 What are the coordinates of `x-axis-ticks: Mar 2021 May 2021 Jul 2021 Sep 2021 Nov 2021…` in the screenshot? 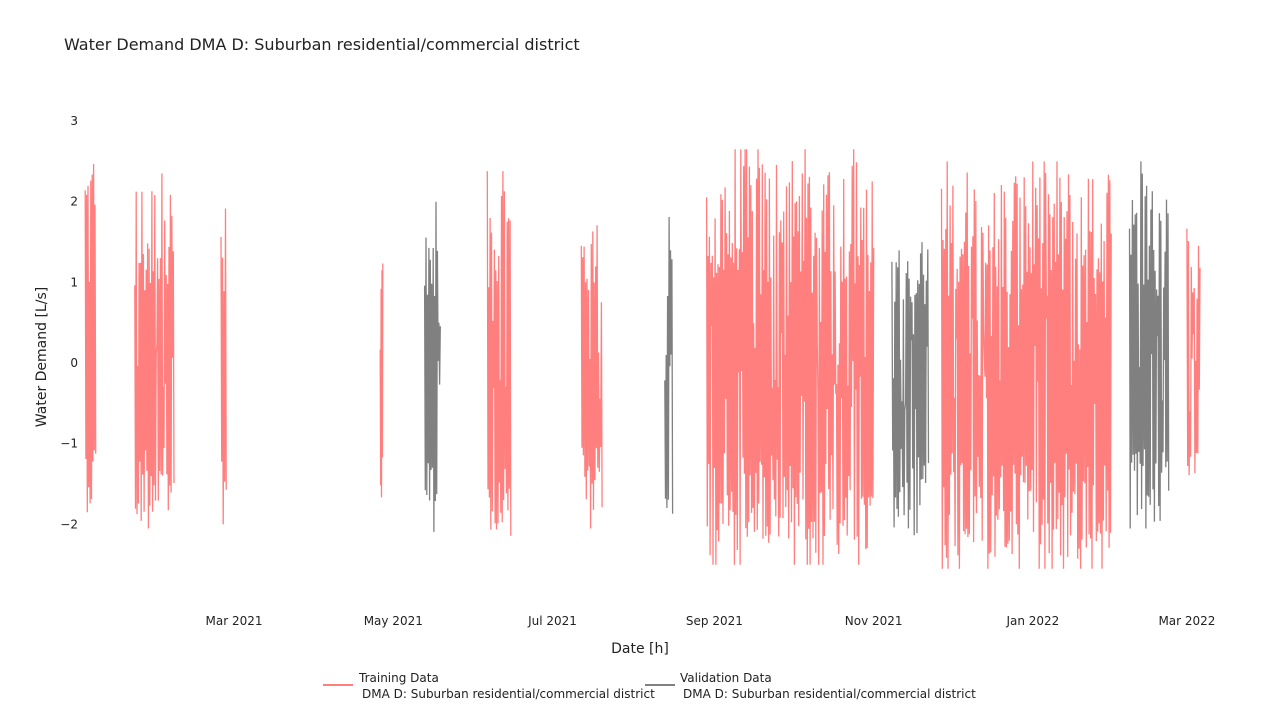 It's located at (711, 621).